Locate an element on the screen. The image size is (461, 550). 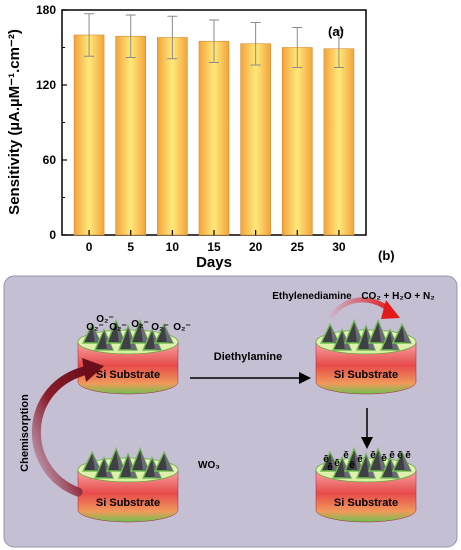
y-tick-label: 180 is located at coordinates (46, 10).